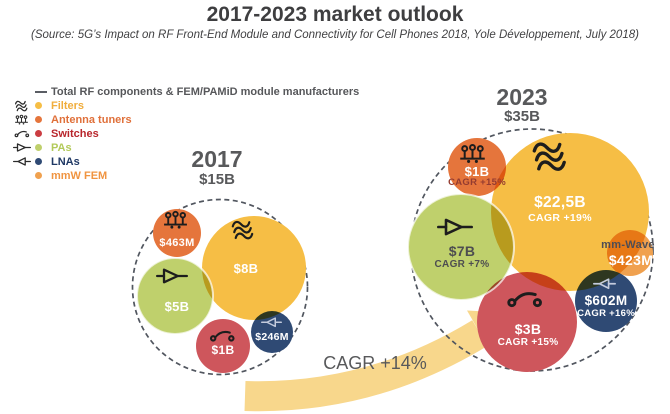  I want to click on value-2023-antenna-tuners: $1B, so click(477, 171).